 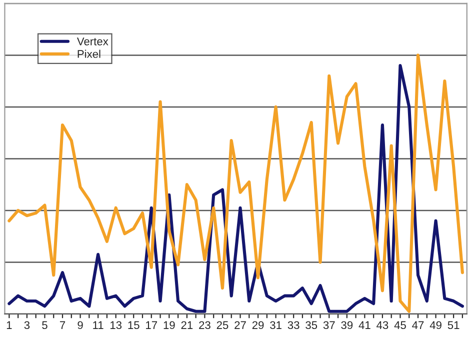 What do you see at coordinates (98, 325) in the screenshot?
I see `x-tick-label: 11` at bounding box center [98, 325].